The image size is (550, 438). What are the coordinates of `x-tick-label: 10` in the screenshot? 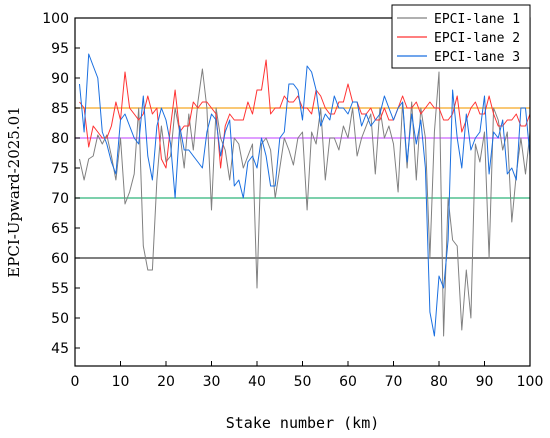 It's located at (121, 382).